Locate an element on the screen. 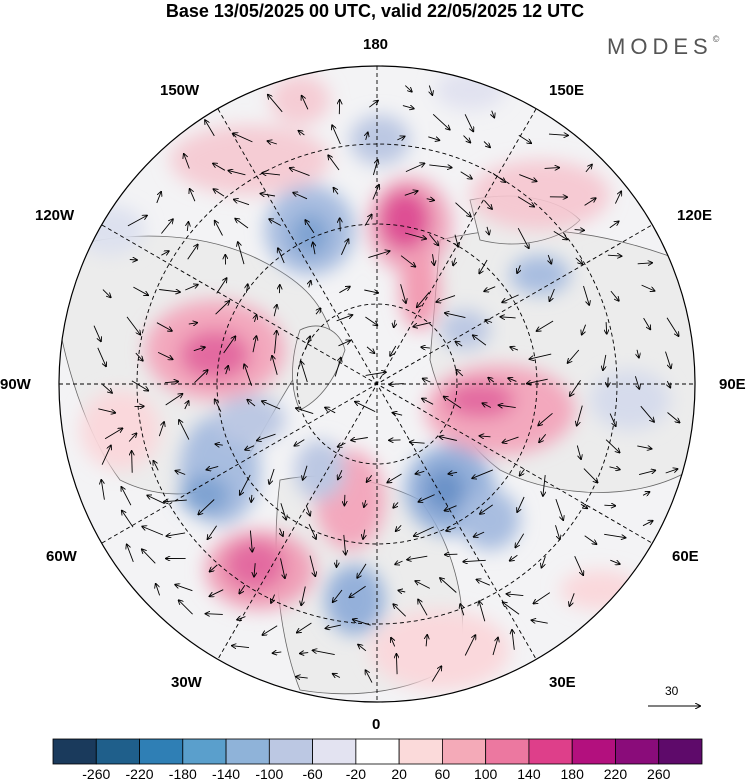 The width and height of the screenshot is (750, 783). colorbar-swatches is located at coordinates (377, 751).